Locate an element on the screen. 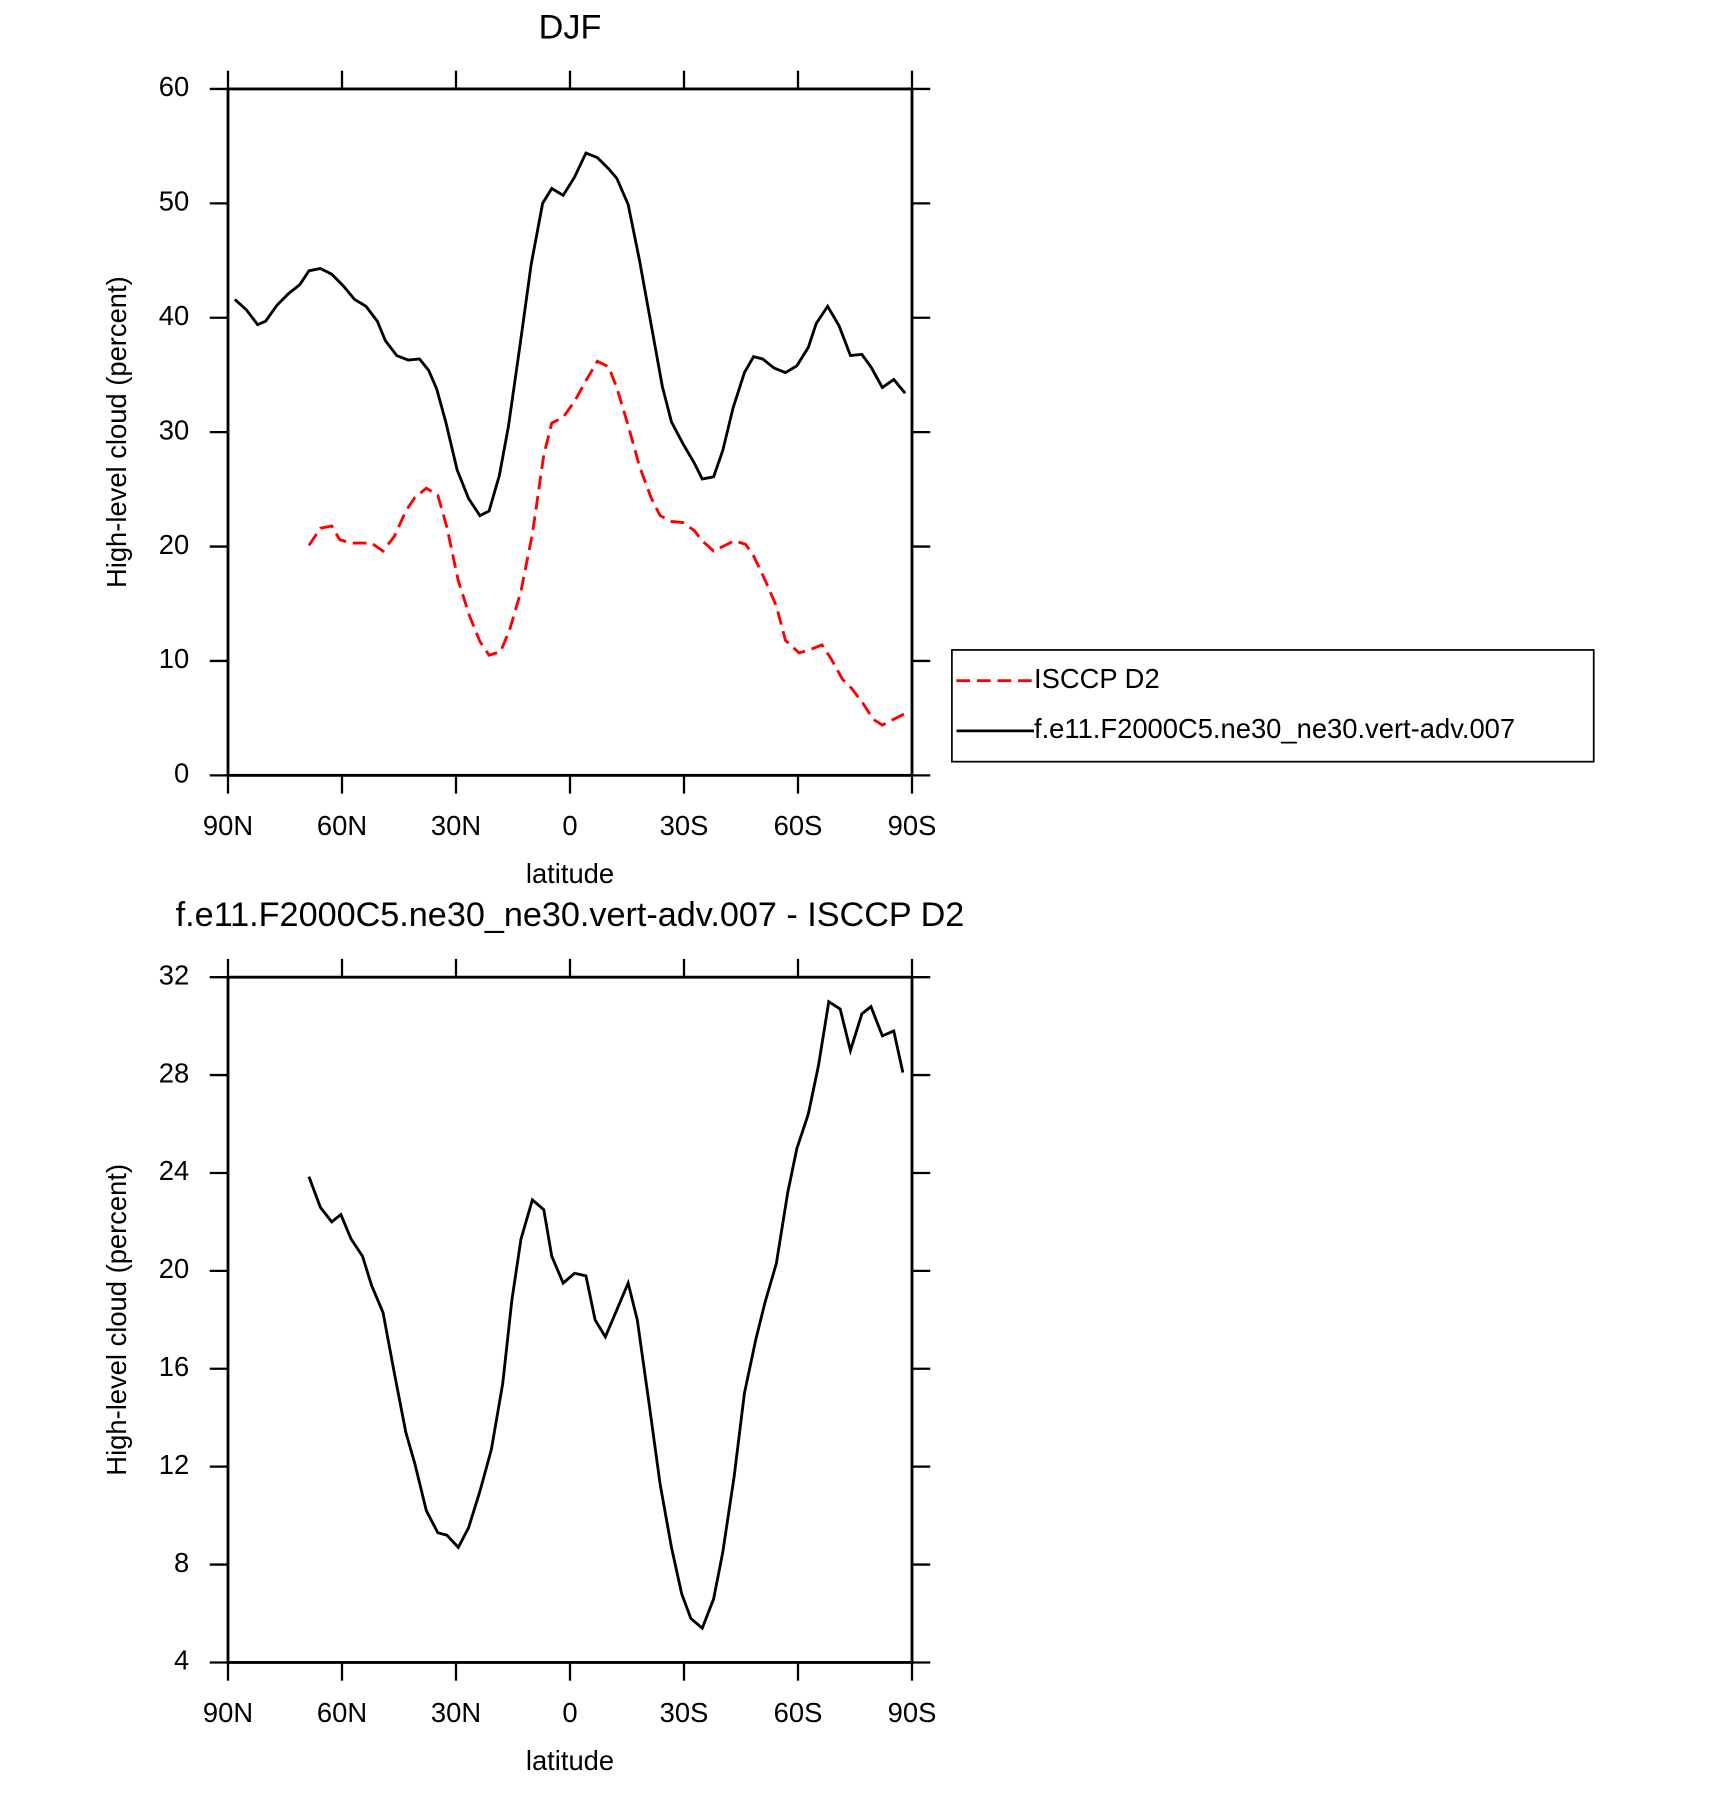 This screenshot has width=1710, height=1797. y-tick-label: 28 is located at coordinates (174, 1072).